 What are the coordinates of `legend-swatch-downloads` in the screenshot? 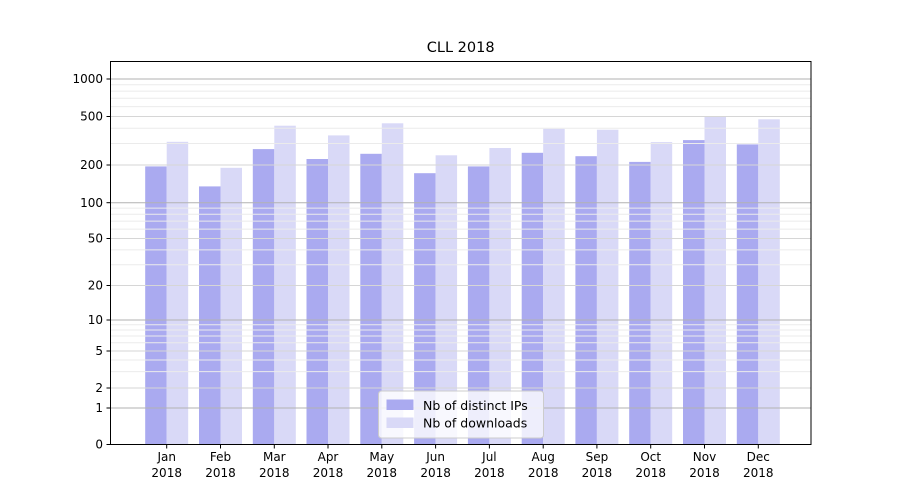 It's located at (400, 422).